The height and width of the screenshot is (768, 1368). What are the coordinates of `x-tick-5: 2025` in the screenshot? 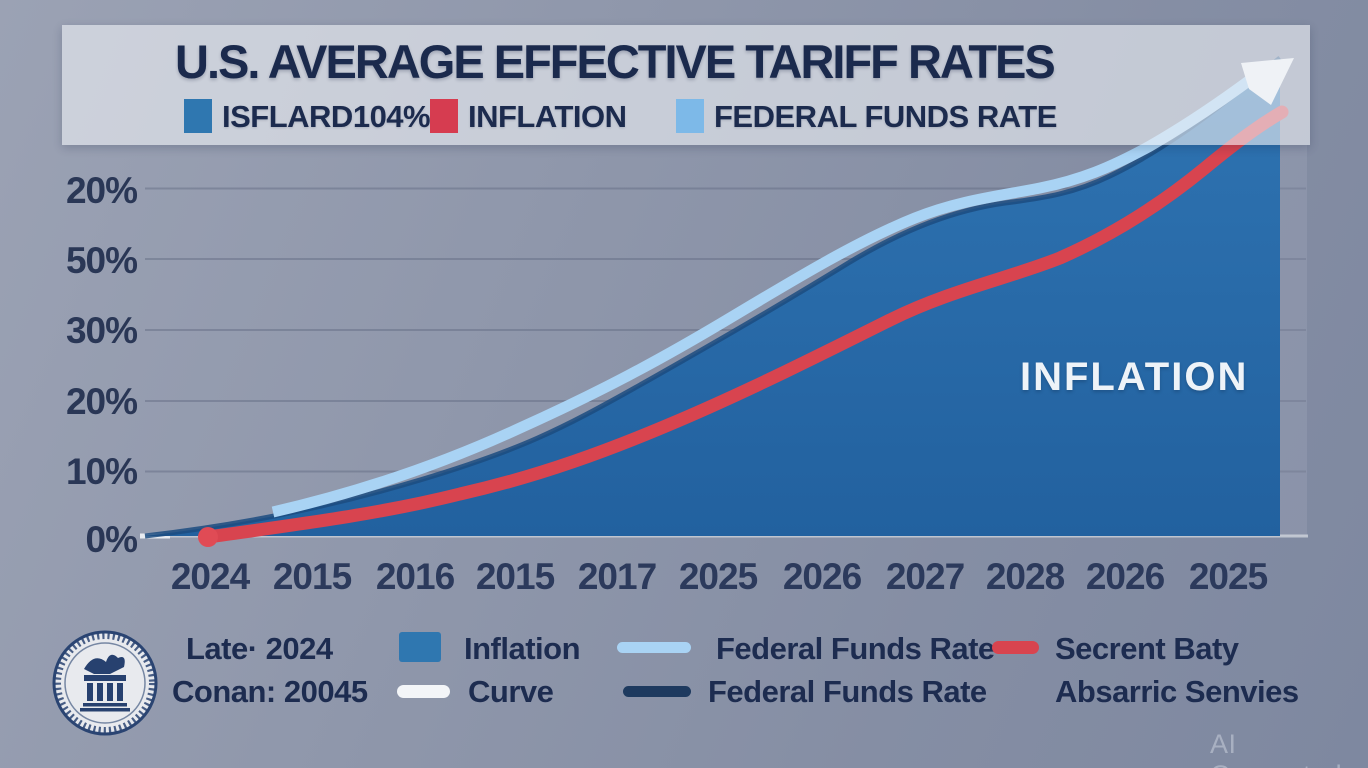 It's located at (718, 576).